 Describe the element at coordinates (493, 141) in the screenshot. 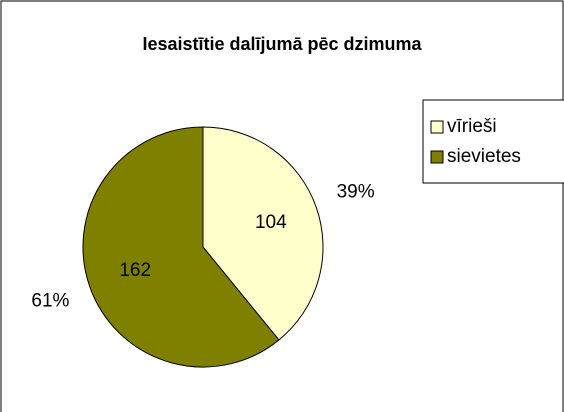

I see `legend-box` at that location.